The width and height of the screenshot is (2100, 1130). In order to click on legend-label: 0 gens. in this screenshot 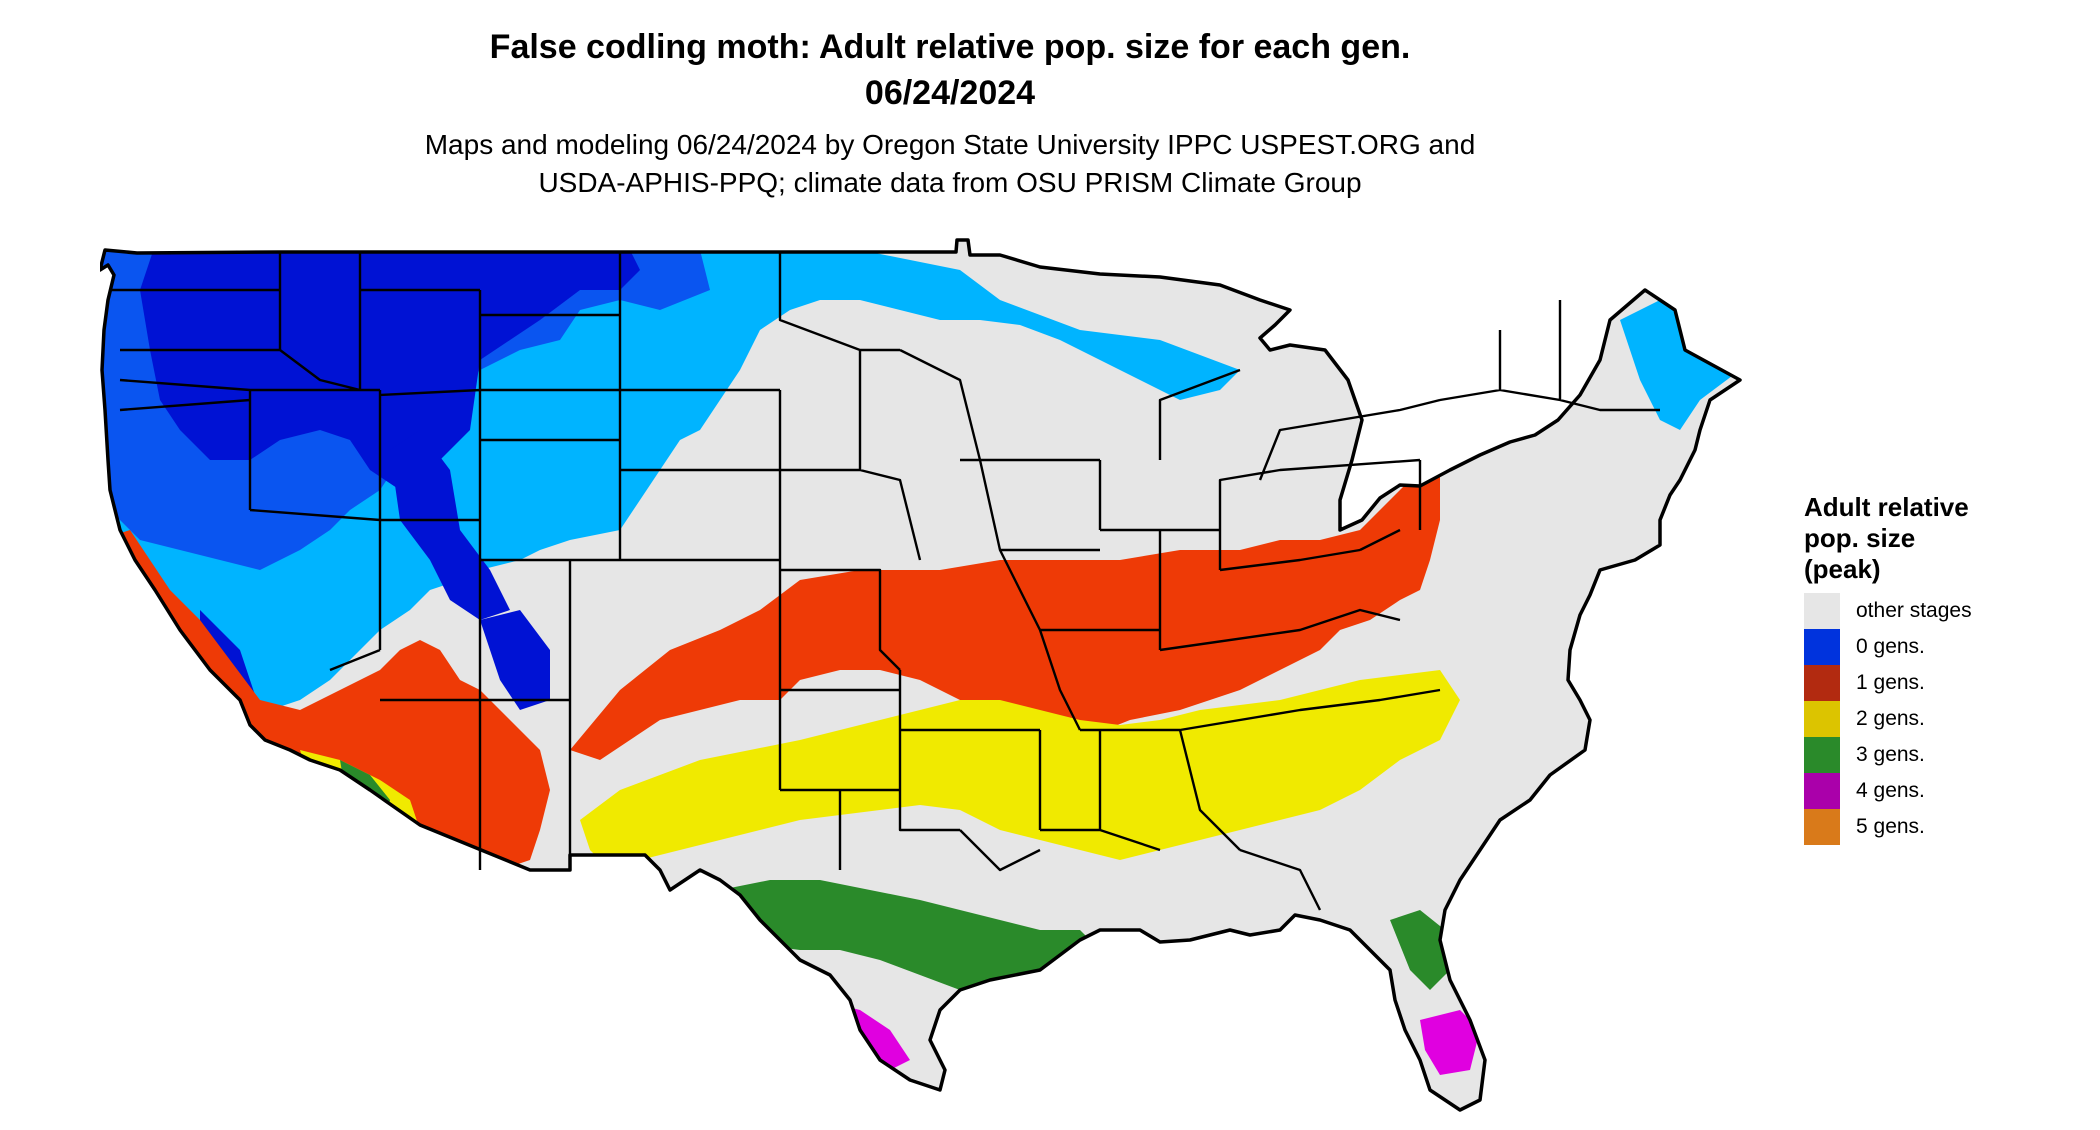, I will do `click(1890, 646)`.